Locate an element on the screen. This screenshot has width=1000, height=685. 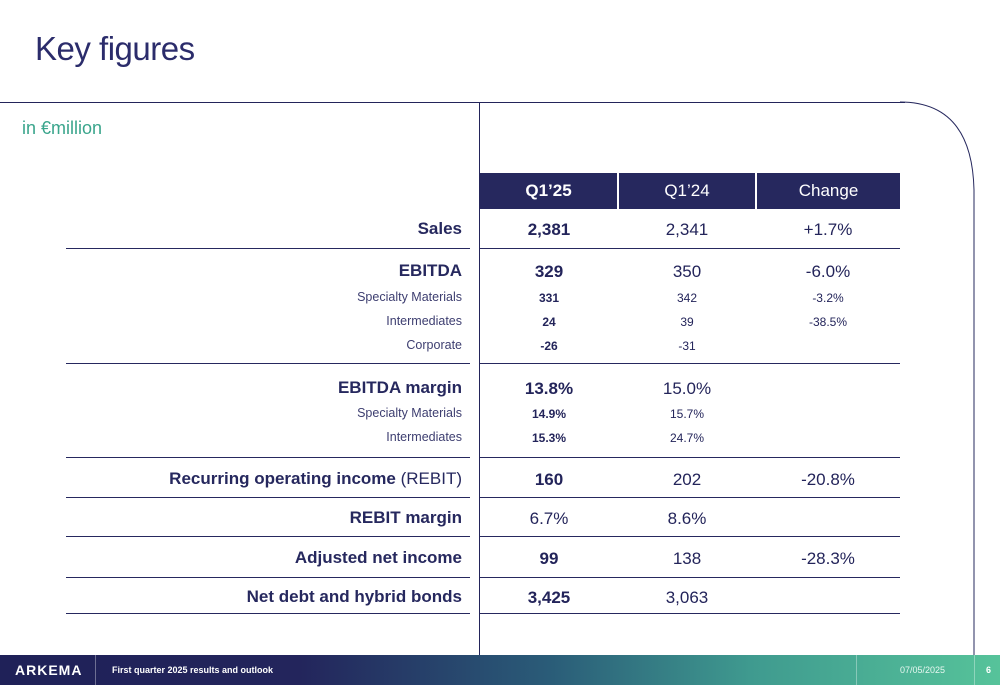
ebitda-corporate-q1-24: -31 is located at coordinates (687, 346).